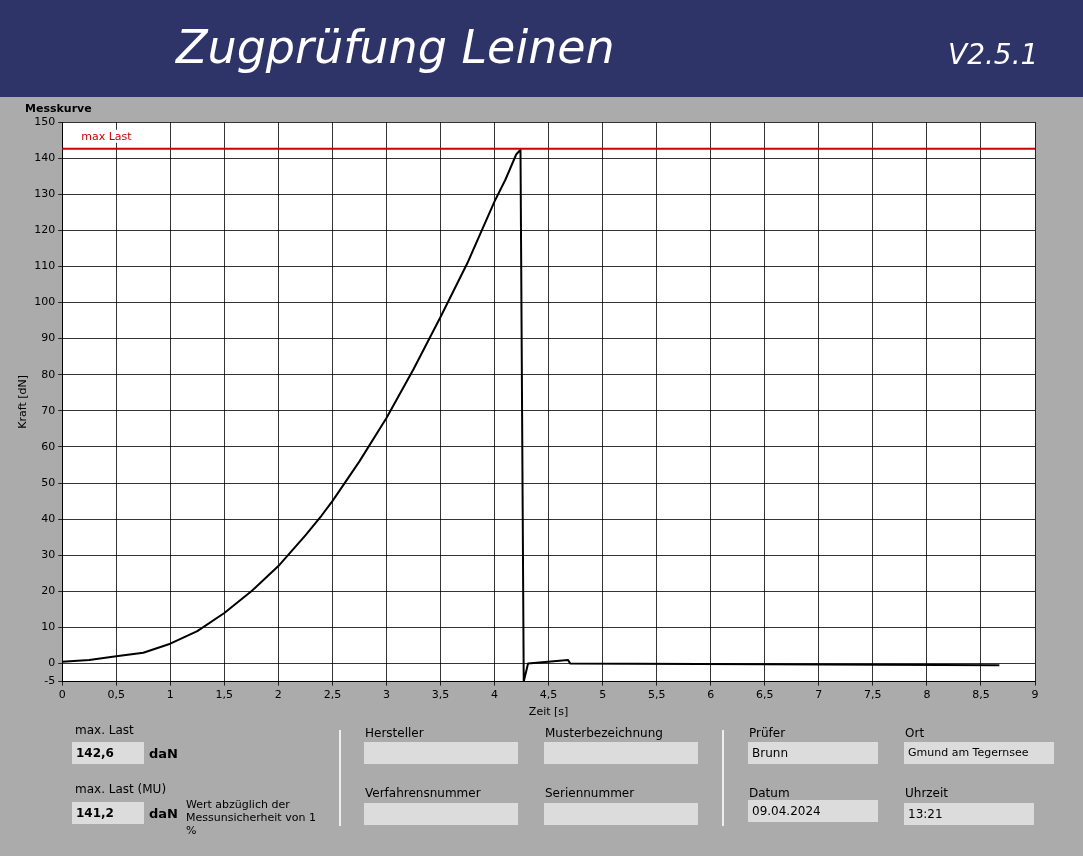 The height and width of the screenshot is (856, 1083). What do you see at coordinates (767, 733) in the screenshot?
I see `text: Prüfer` at bounding box center [767, 733].